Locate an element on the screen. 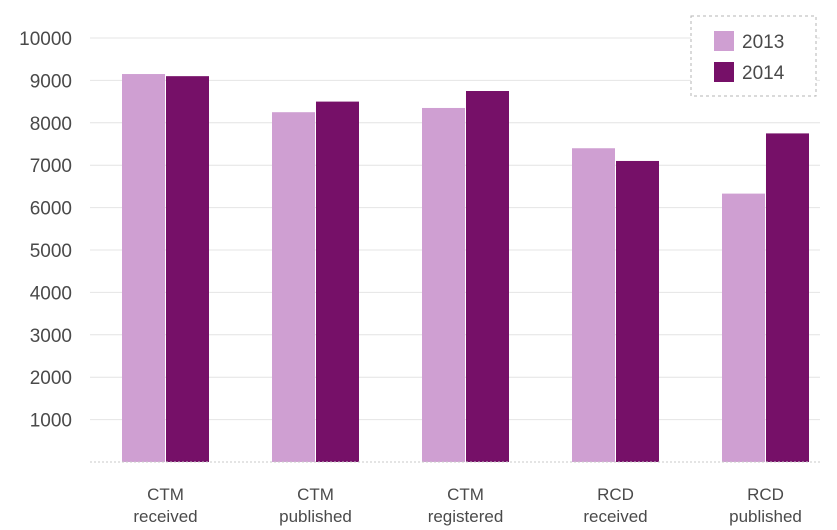 Image resolution: width=837 pixels, height=530 pixels. legend-label: 2014 is located at coordinates (763, 73).